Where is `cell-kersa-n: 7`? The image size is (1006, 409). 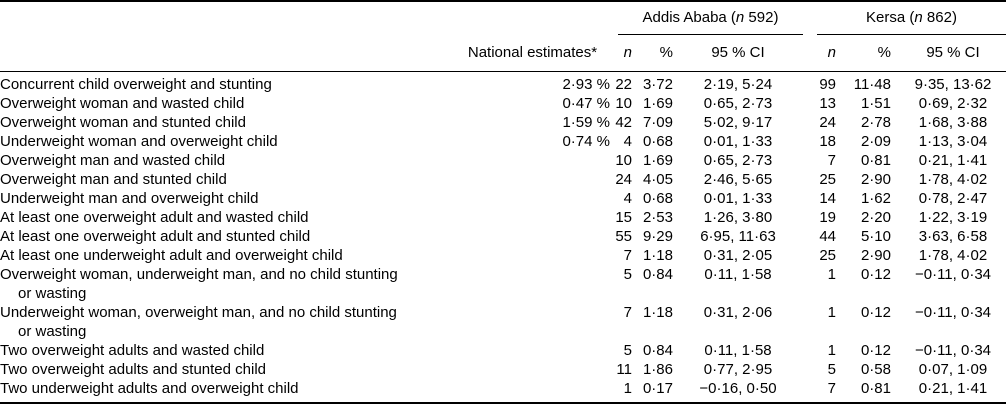
cell-kersa-n: 7 is located at coordinates (831, 160).